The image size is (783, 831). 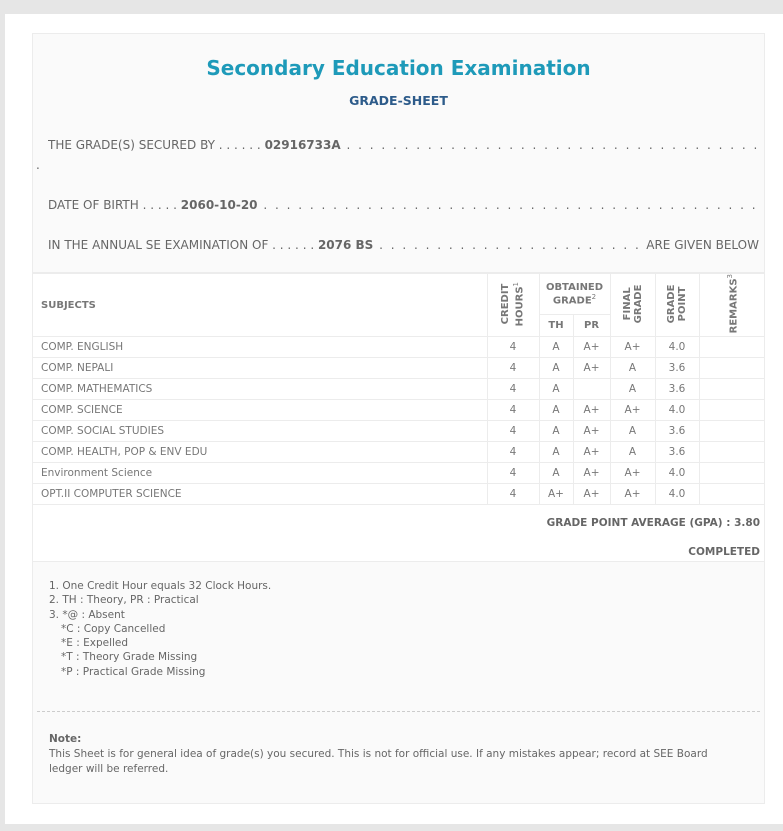 I want to click on footnote: *E : Expelled, so click(x=95, y=643).